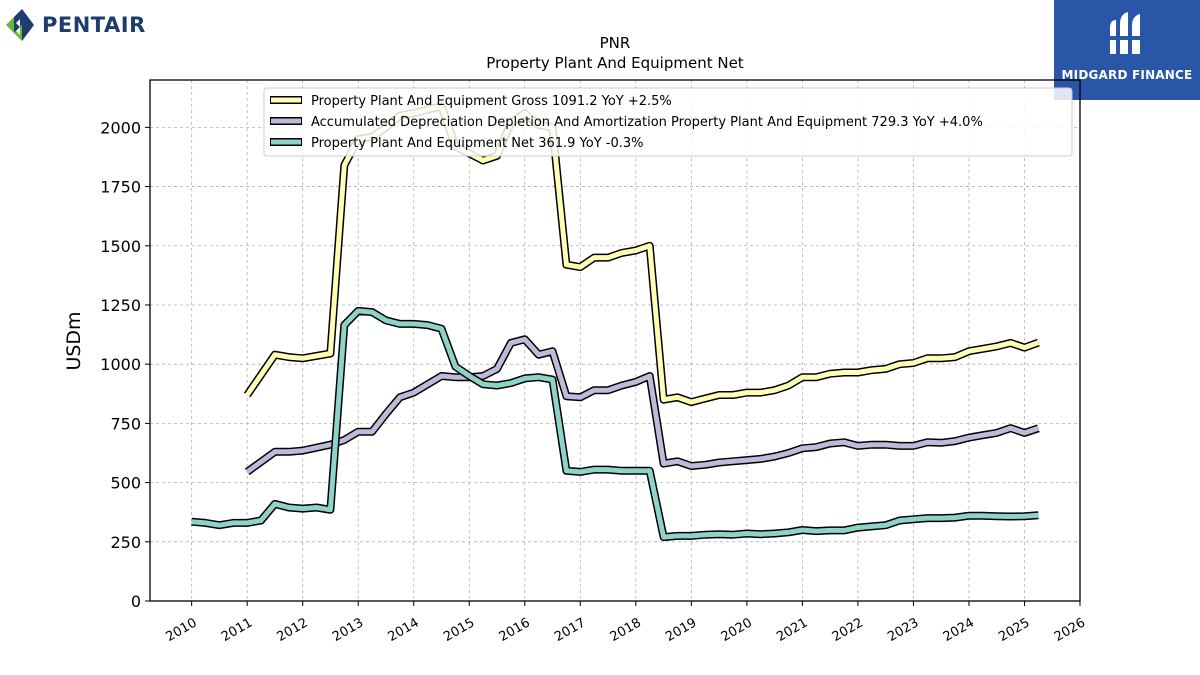  I want to click on y-ticks: 0 250 500 750 1000 1250 1500 1750 2000, so click(125, 364).